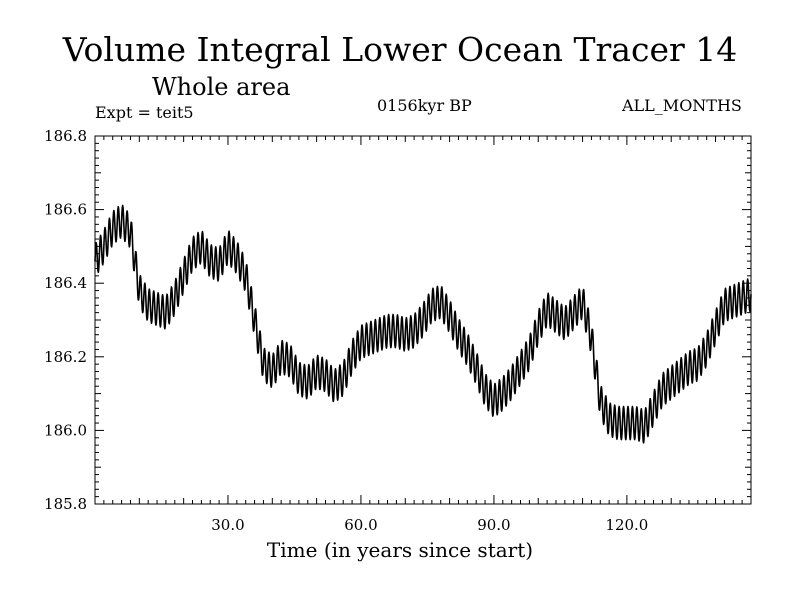  Describe the element at coordinates (682, 105) in the screenshot. I see `months-label: ALL_MONTHS` at that location.